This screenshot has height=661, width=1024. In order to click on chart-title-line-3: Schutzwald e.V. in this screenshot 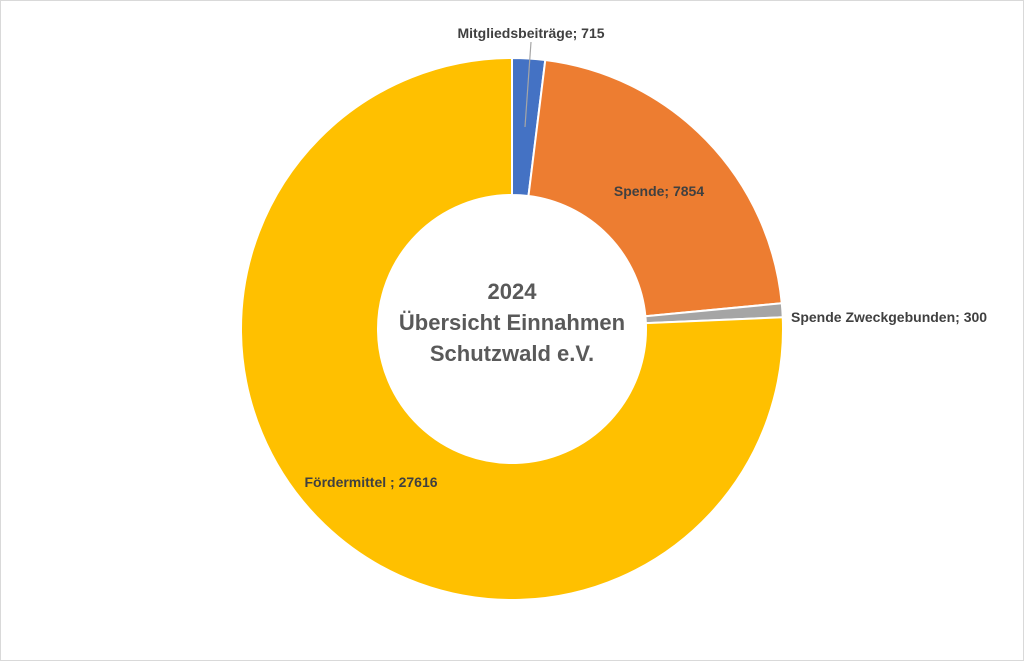, I will do `click(512, 353)`.